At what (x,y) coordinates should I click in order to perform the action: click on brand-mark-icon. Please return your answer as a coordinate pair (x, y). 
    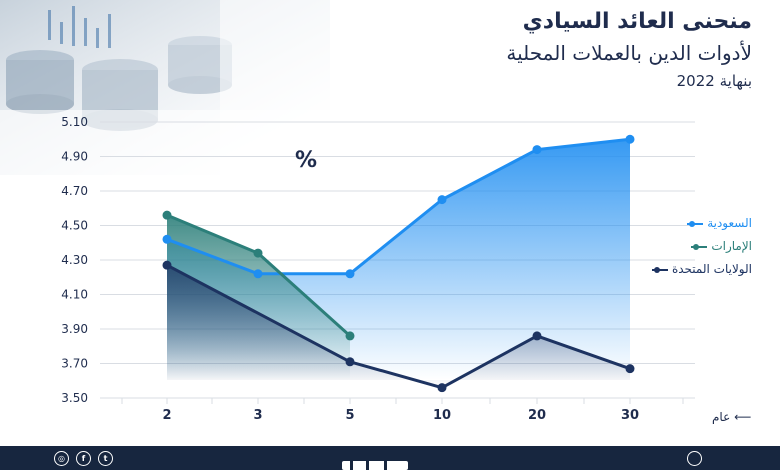
    Looking at the image, I should click on (694, 458).